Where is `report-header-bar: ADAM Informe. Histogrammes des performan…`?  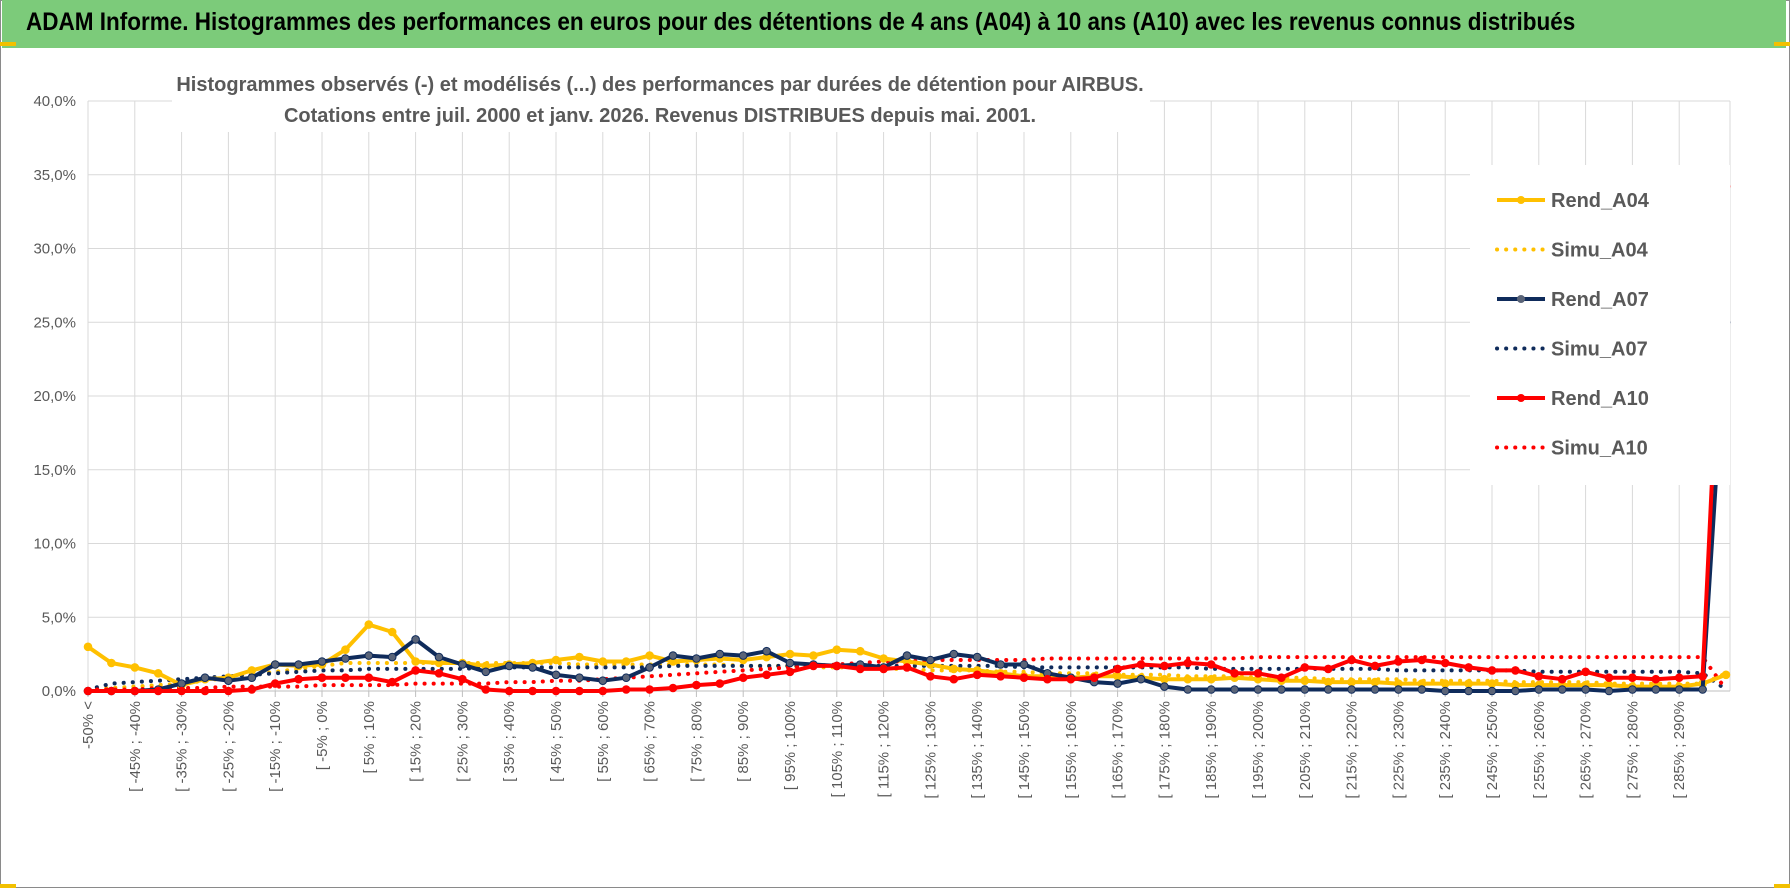 report-header-bar: ADAM Informe. Histogrammes des performan… is located at coordinates (894, 24).